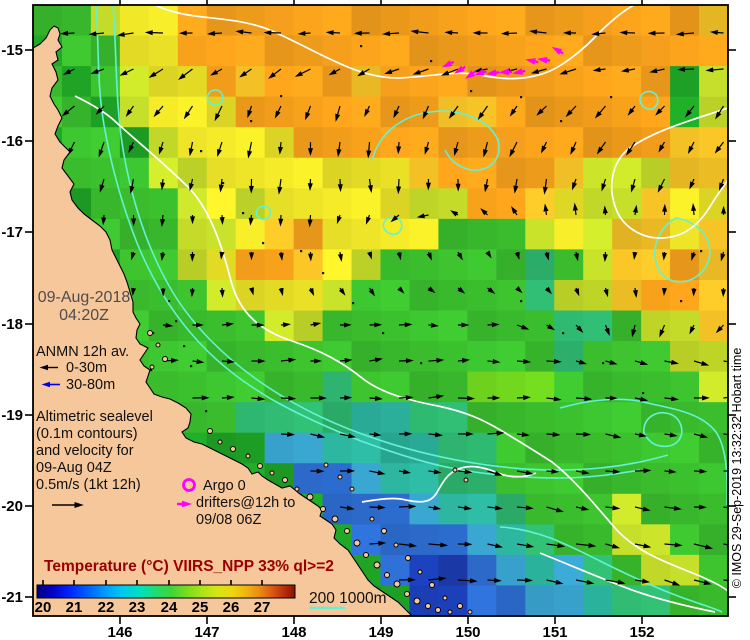 The width and height of the screenshot is (750, 640). Describe the element at coordinates (231, 607) in the screenshot. I see `colorbar-tick-label: 26` at that location.